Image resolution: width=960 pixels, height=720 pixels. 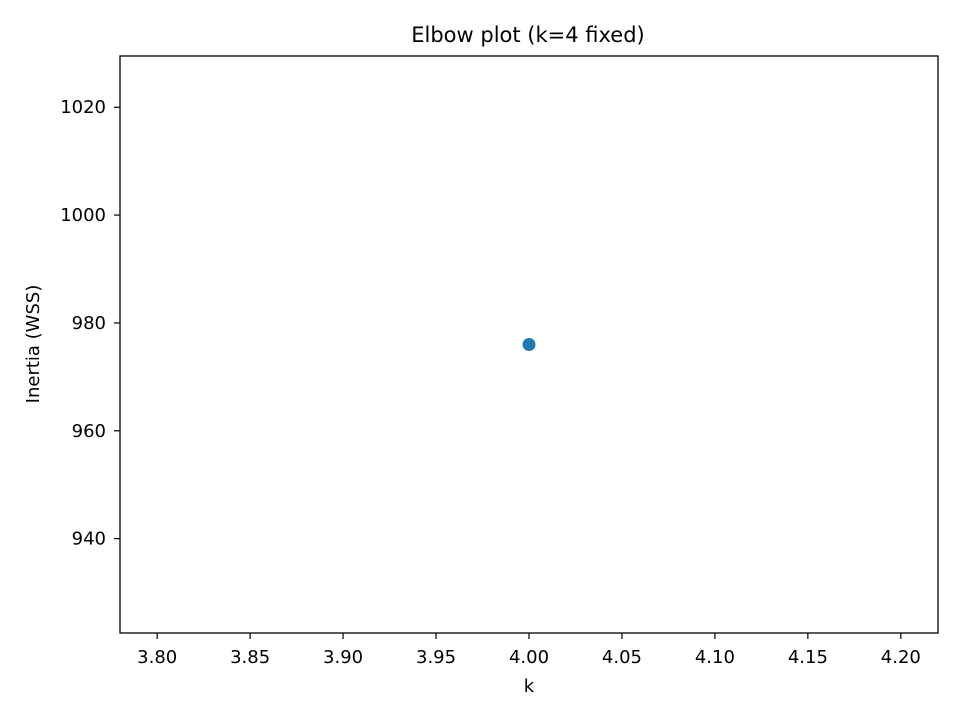 I want to click on data-point, so click(x=529, y=344).